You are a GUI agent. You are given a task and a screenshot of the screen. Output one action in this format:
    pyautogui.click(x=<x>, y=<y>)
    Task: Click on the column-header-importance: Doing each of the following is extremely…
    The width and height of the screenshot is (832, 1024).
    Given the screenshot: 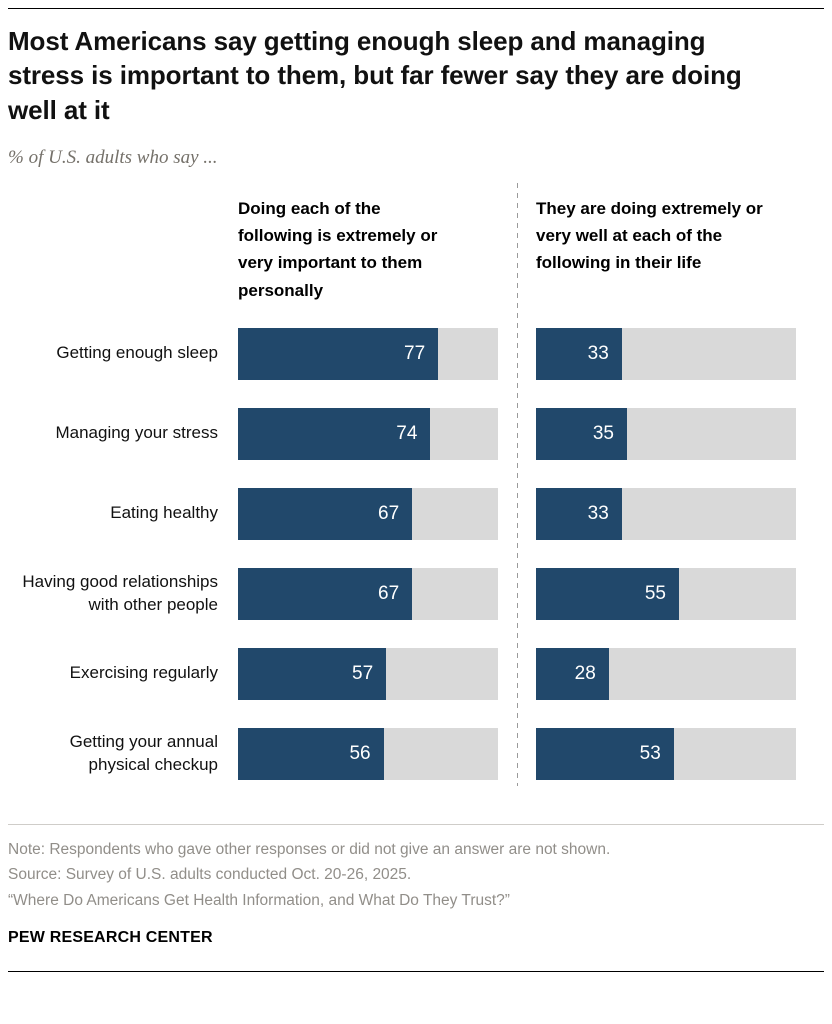 What is the action you would take?
    pyautogui.click(x=338, y=249)
    